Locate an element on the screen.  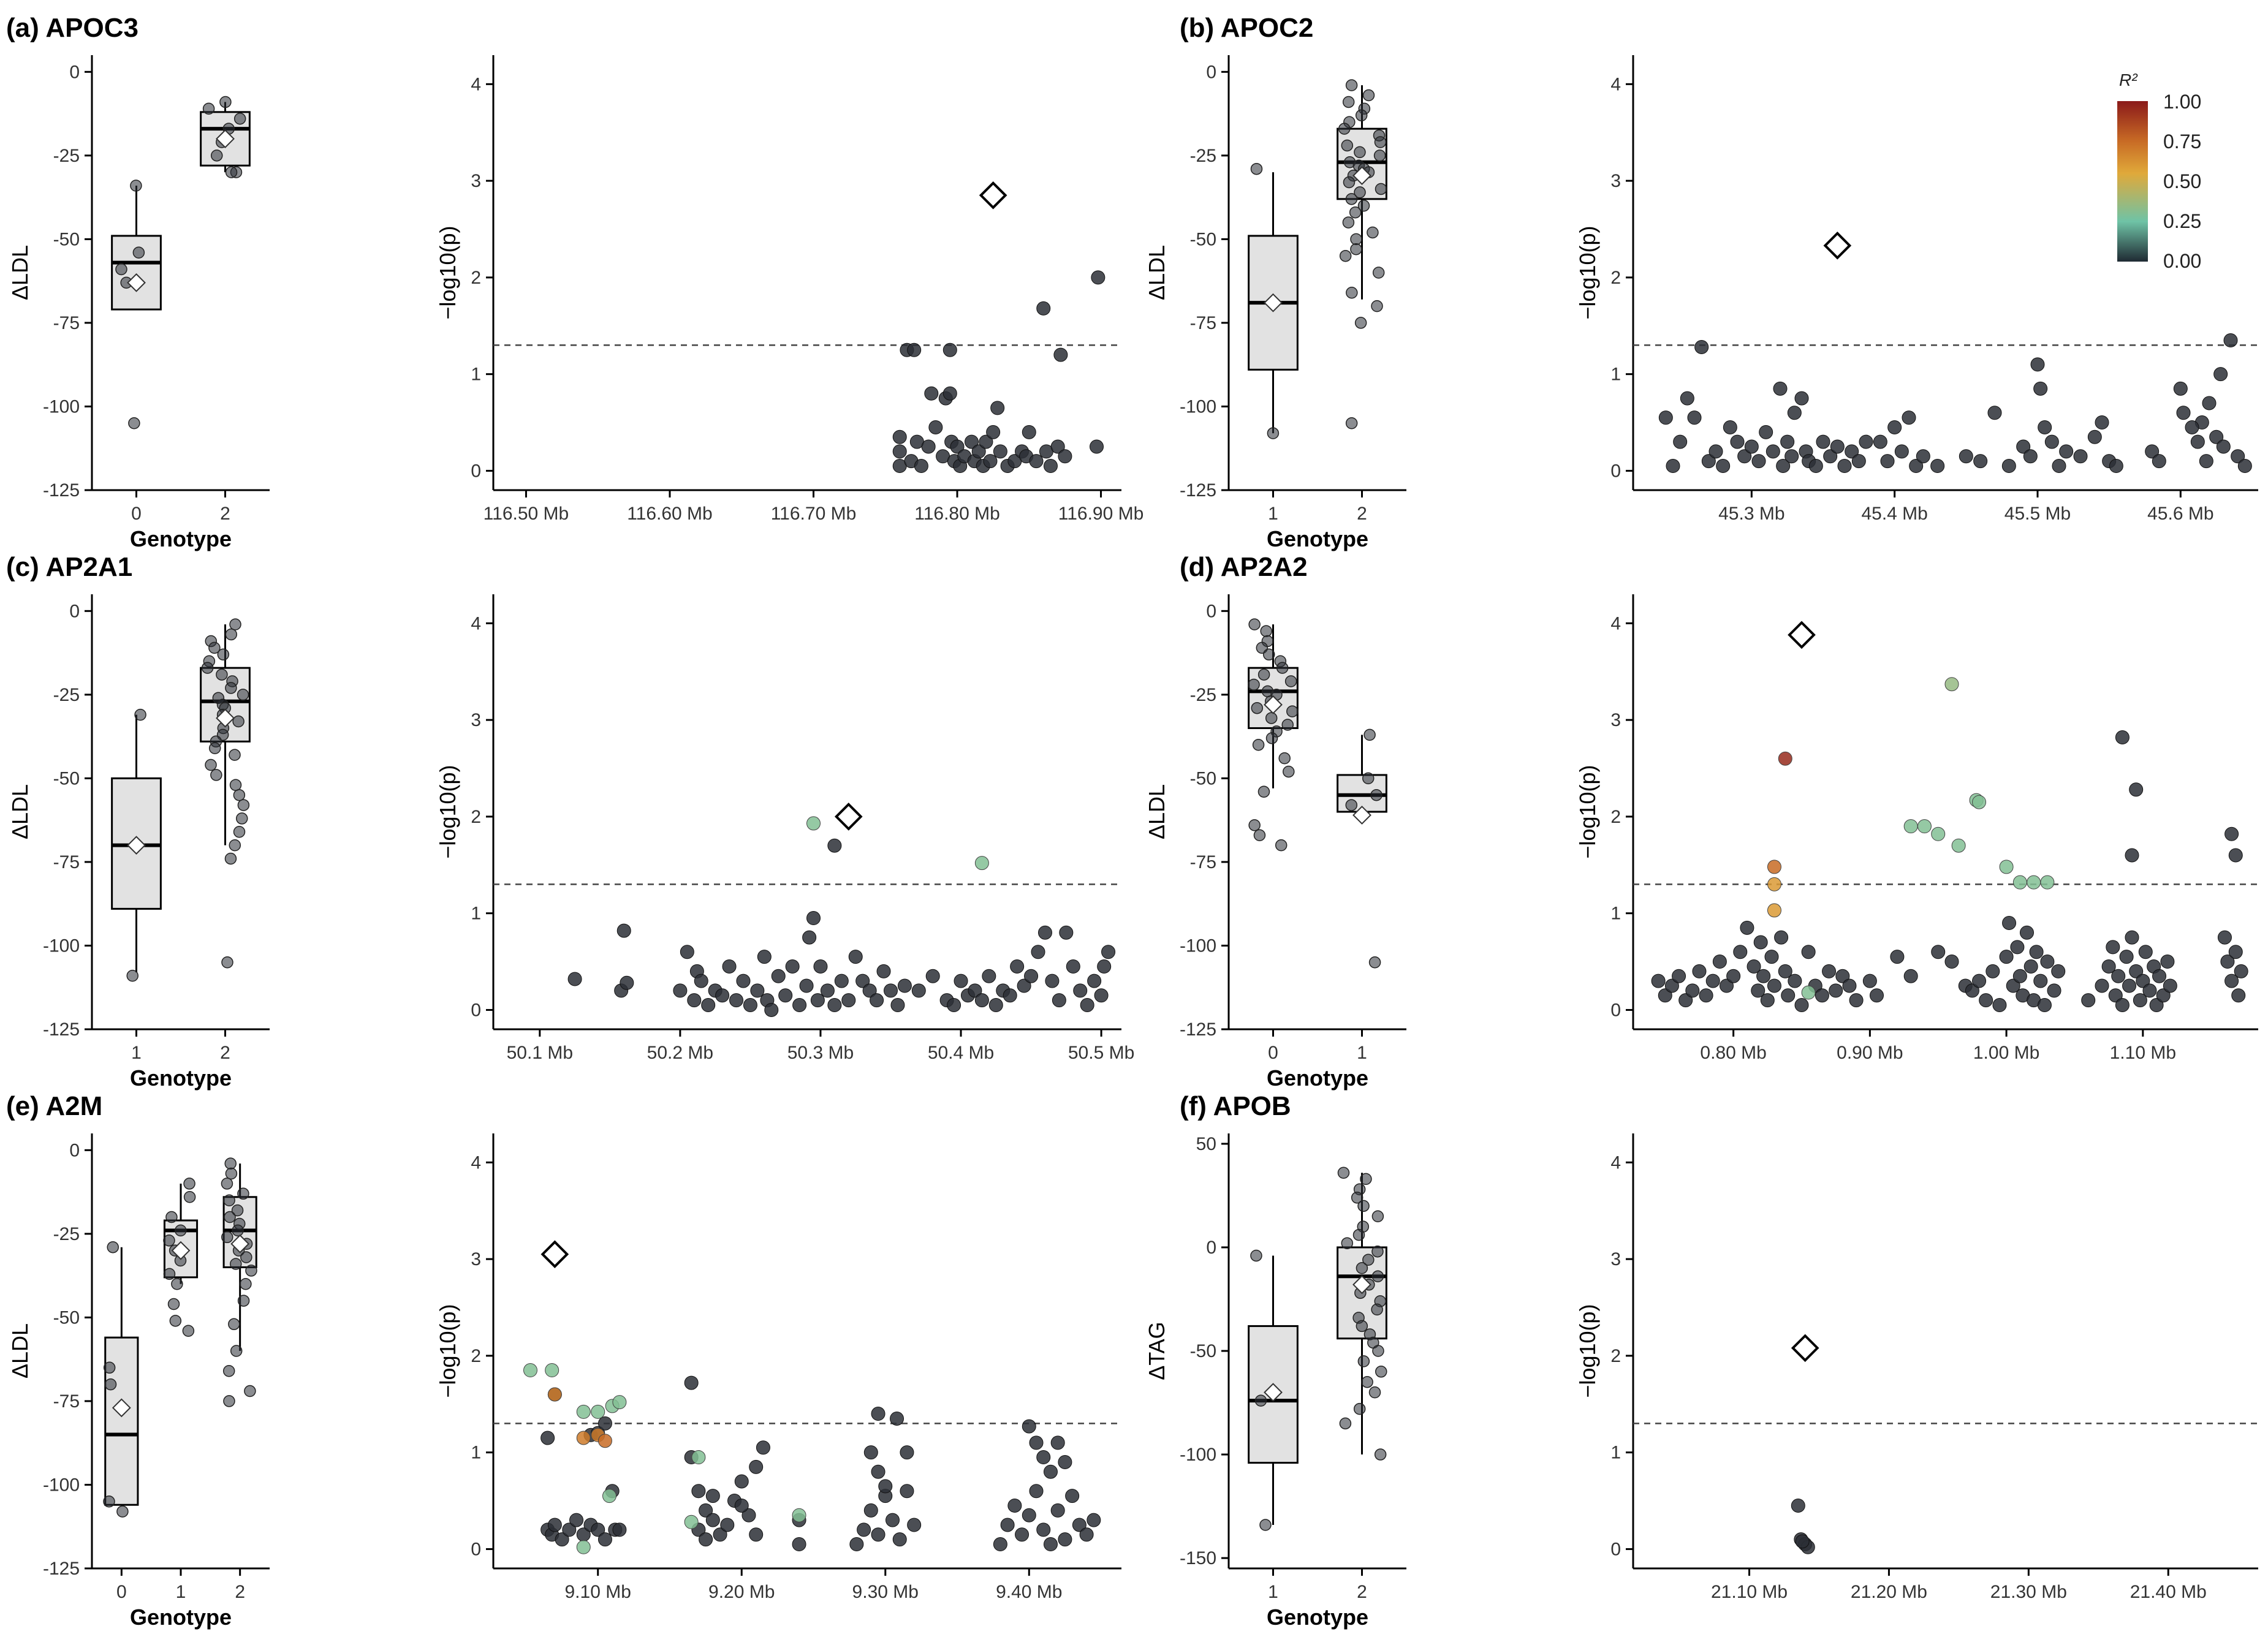
colorbar-tick-3: 0.50 is located at coordinates (2182, 181).